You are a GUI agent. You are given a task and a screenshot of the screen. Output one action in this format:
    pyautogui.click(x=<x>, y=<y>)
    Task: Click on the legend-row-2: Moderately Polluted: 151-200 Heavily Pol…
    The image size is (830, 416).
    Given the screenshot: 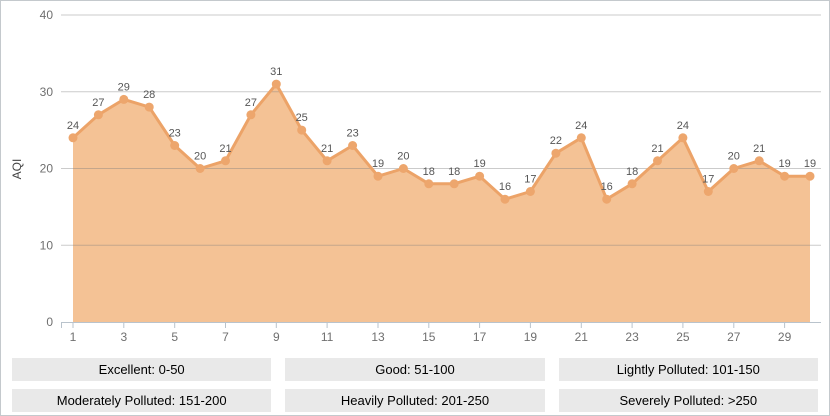 What is the action you would take?
    pyautogui.click(x=415, y=400)
    